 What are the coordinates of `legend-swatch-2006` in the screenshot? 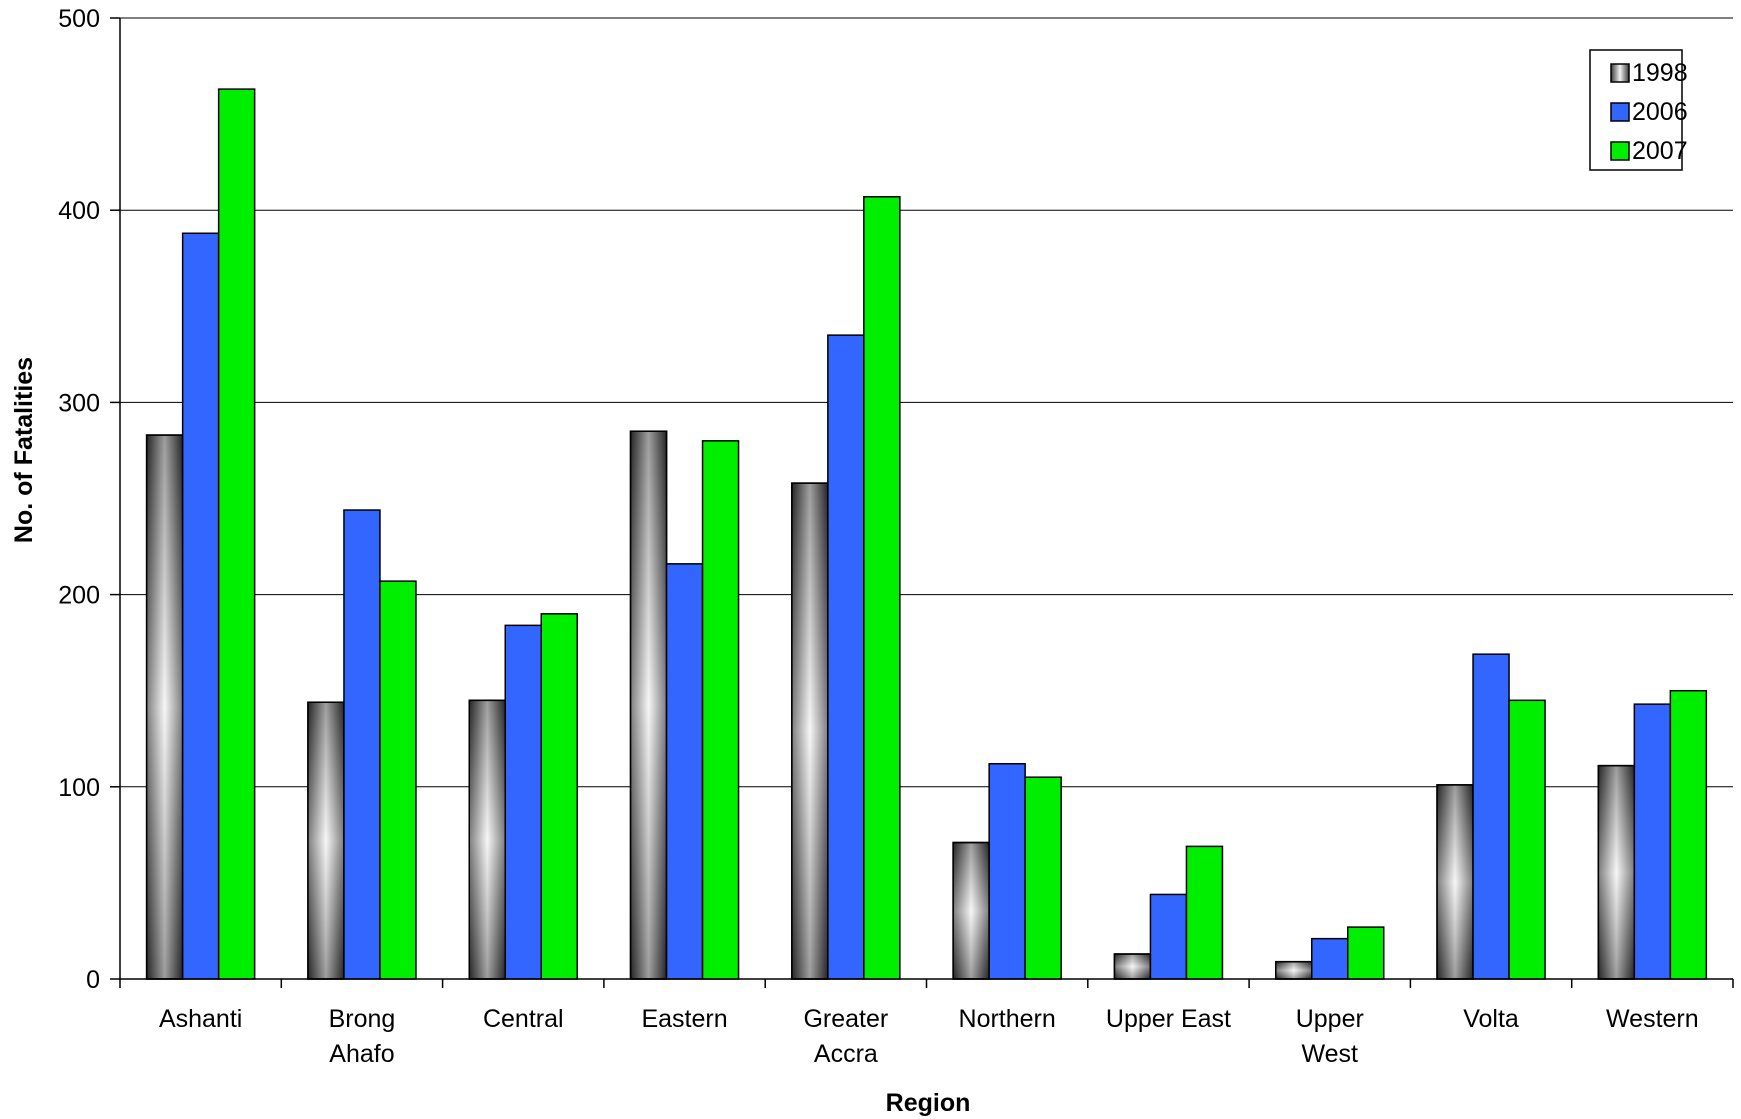 It's located at (1620, 112).